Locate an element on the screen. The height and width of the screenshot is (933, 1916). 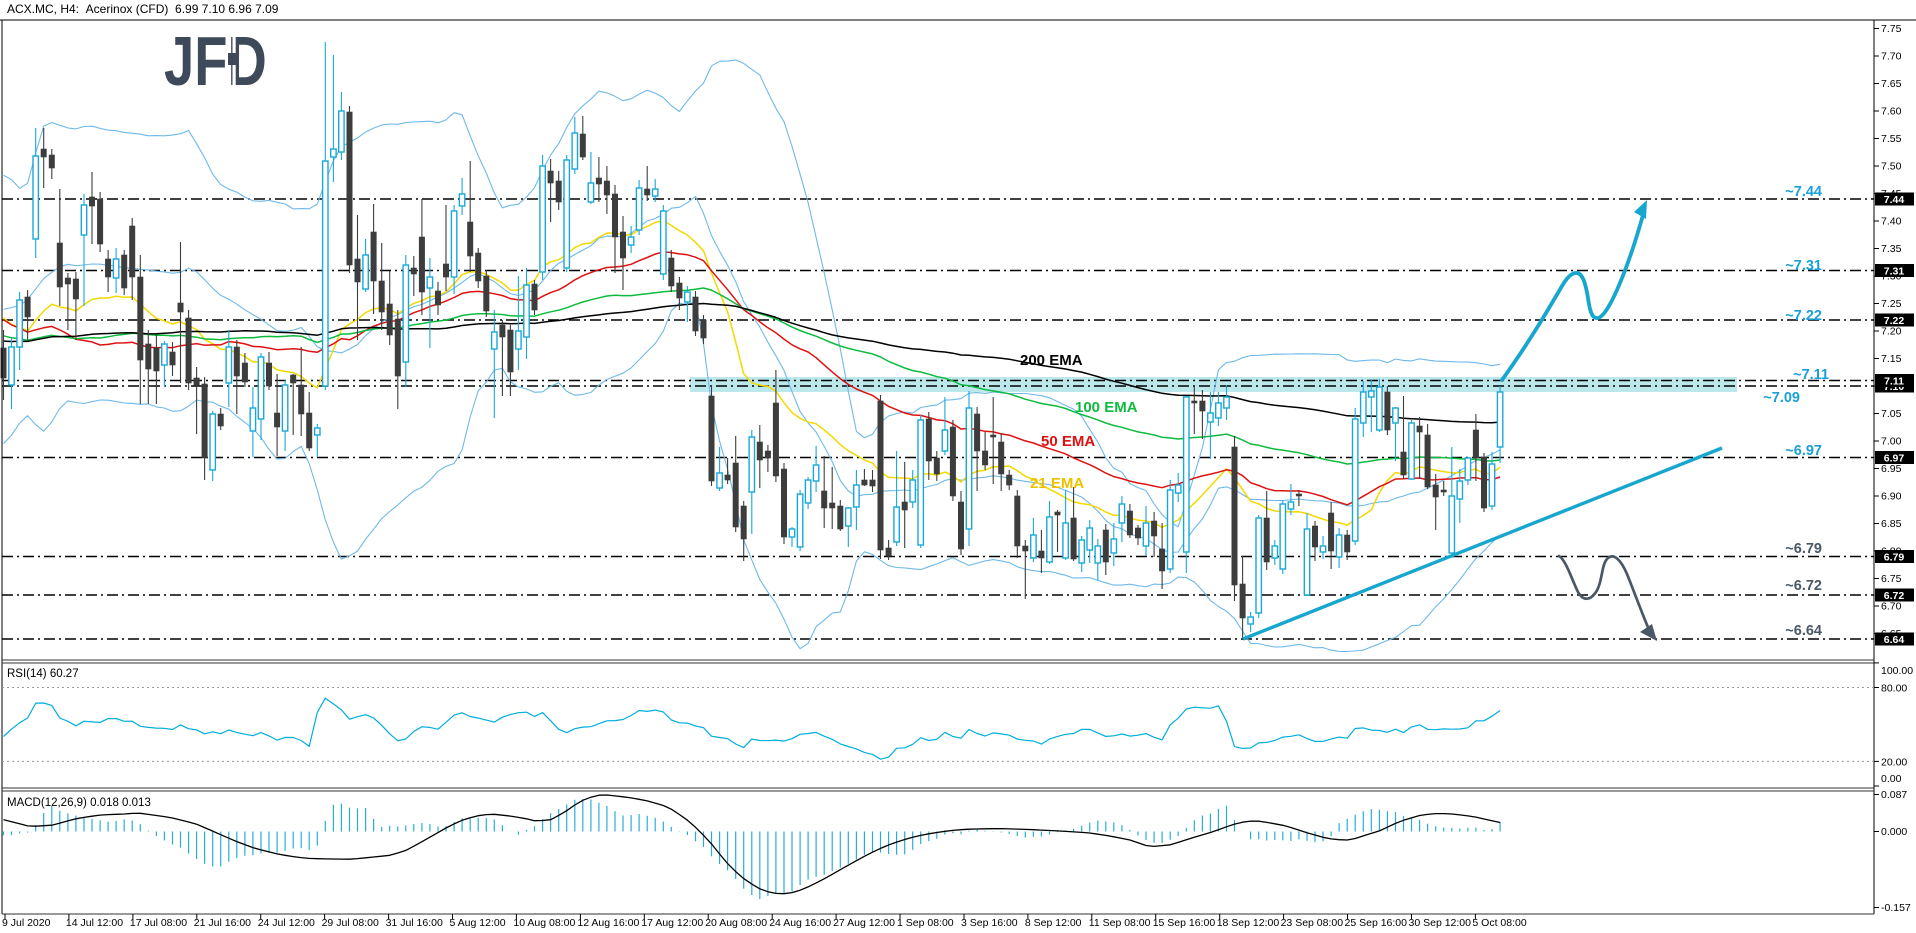
svg-text: 6.90 is located at coordinates (1891, 497).